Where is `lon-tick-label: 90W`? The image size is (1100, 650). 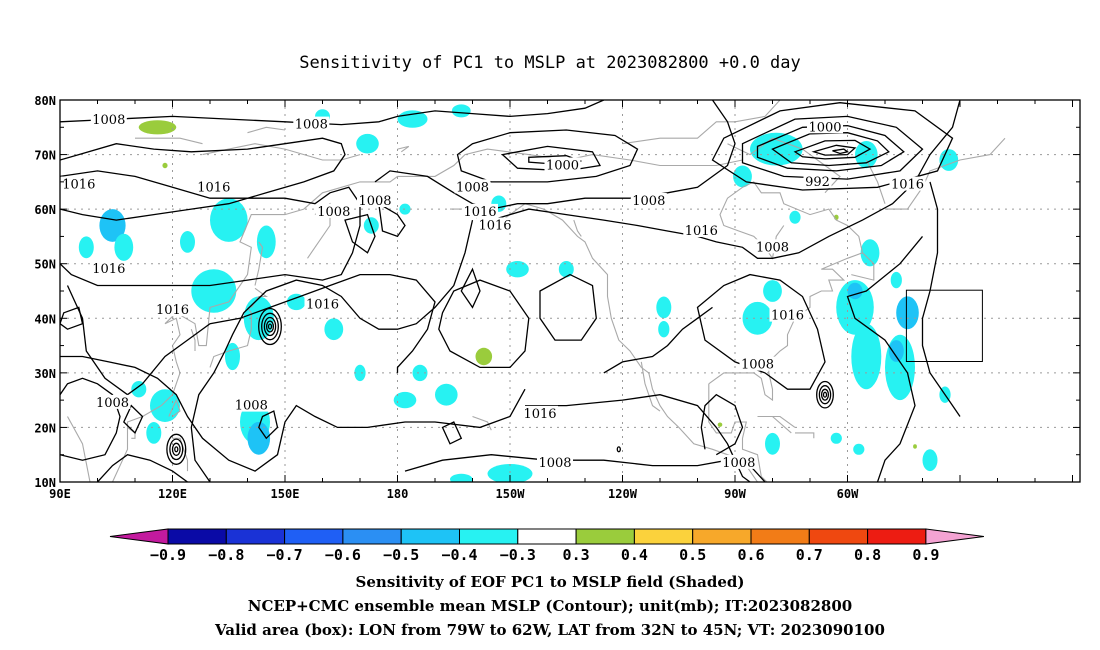 lon-tick-label: 90W is located at coordinates (735, 494).